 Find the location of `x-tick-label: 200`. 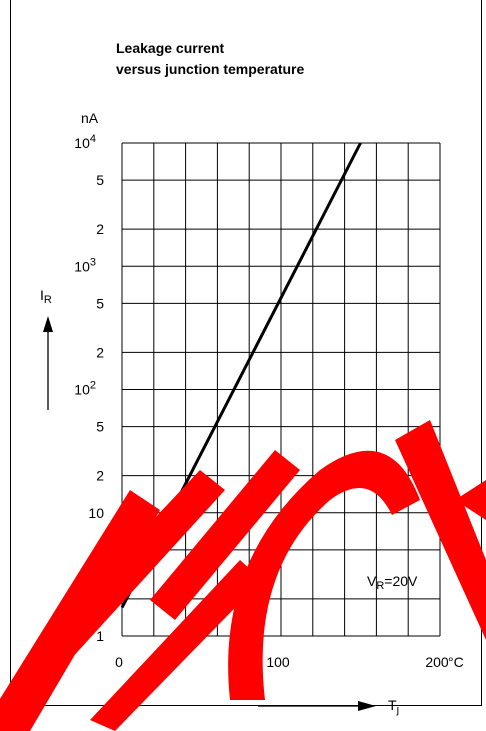

x-tick-label: 200 is located at coordinates (437, 662).